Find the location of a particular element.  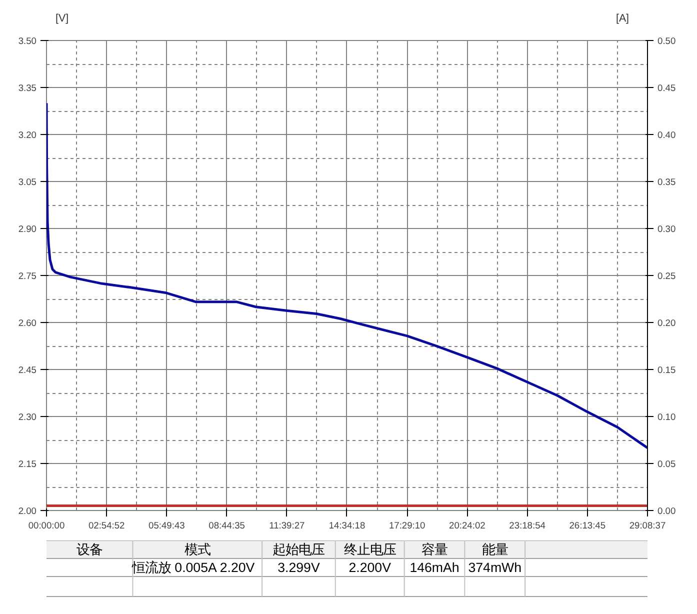

y-tick-label: 3.50 is located at coordinates (27, 41).